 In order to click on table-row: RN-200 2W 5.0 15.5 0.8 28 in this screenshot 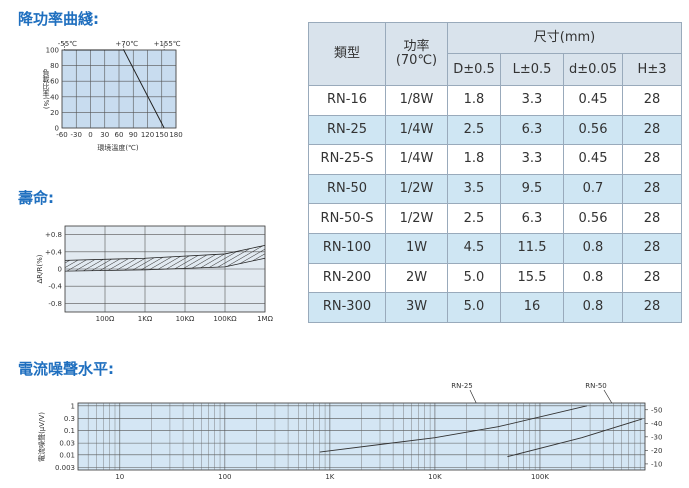, I will do `click(495, 278)`.